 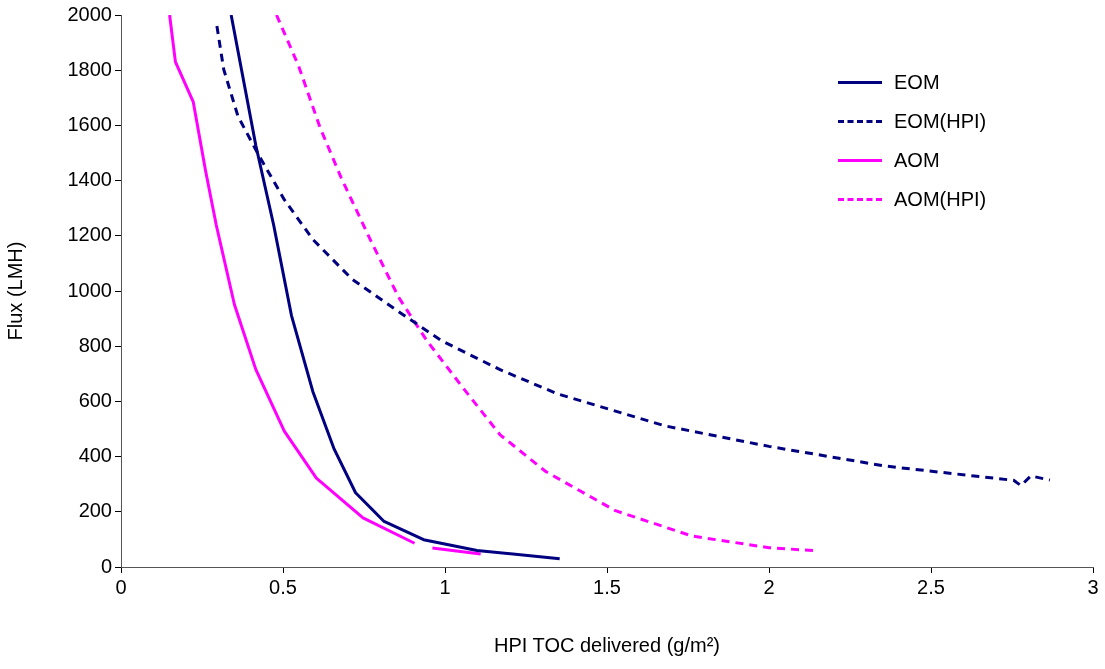 What do you see at coordinates (89, 234) in the screenshot?
I see `y-tick-label: 1200` at bounding box center [89, 234].